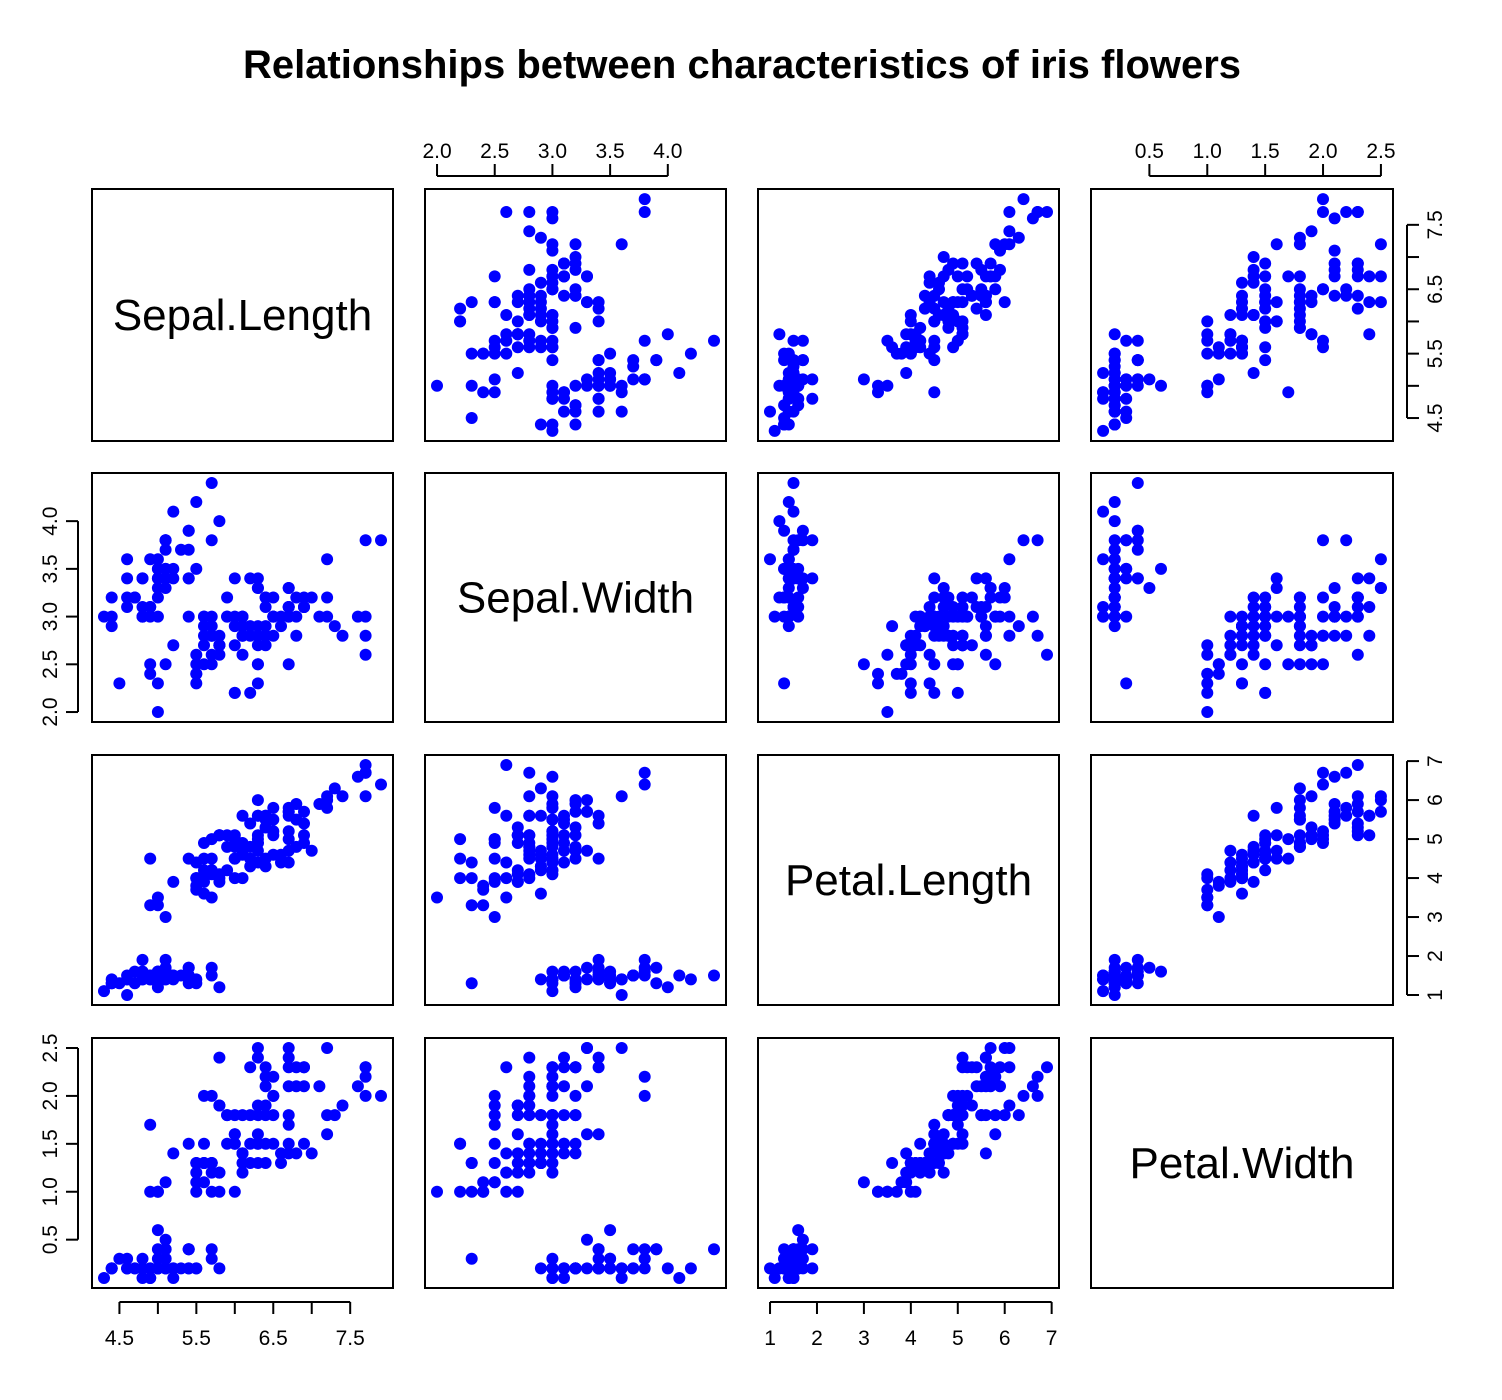 The image size is (1502, 1400). What do you see at coordinates (1426, 878) in the screenshot?
I see `axis-petal-length: 1 2 3 4 5 6 7` at bounding box center [1426, 878].